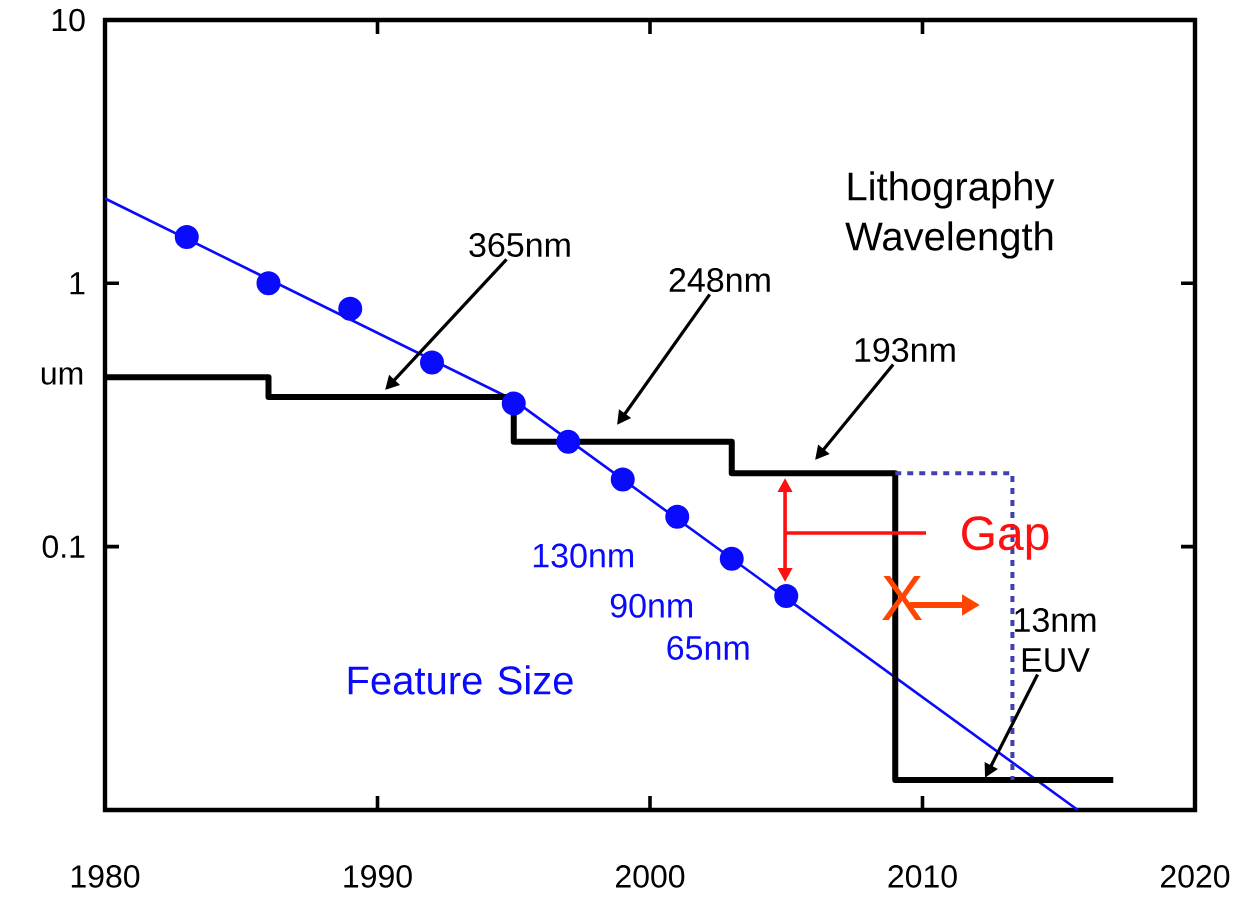 This screenshot has height=898, width=1249. What do you see at coordinates (460, 680) in the screenshot?
I see `text: Feature Size` at bounding box center [460, 680].